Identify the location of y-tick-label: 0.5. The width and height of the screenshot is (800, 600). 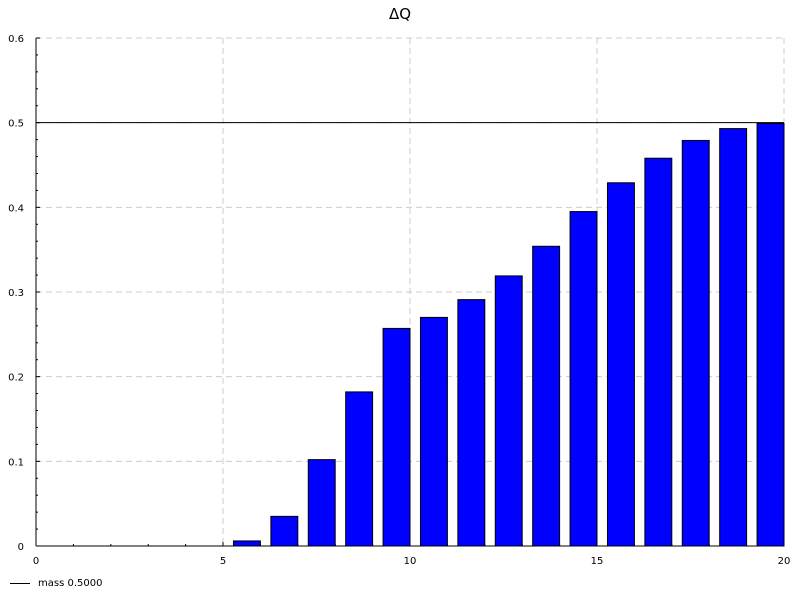
(16, 124).